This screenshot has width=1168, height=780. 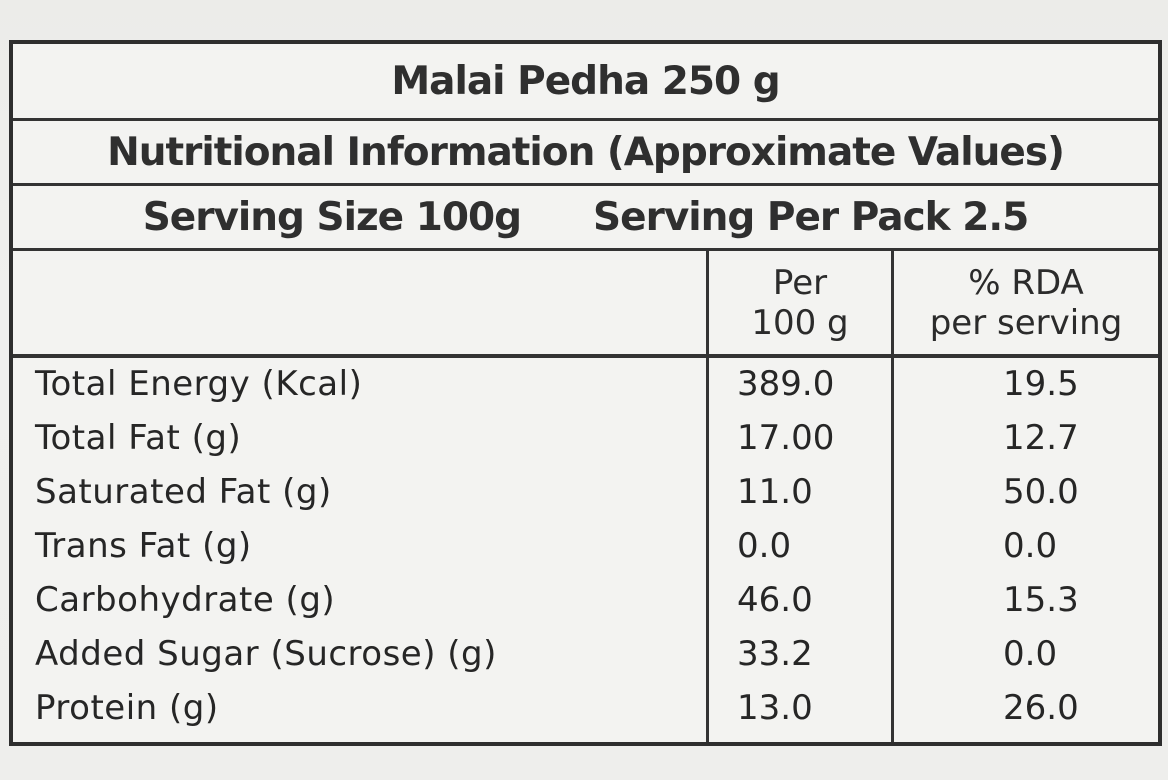 I want to click on nutrient-name: Added Sugar (Sucrose) (g), so click(x=266, y=654).